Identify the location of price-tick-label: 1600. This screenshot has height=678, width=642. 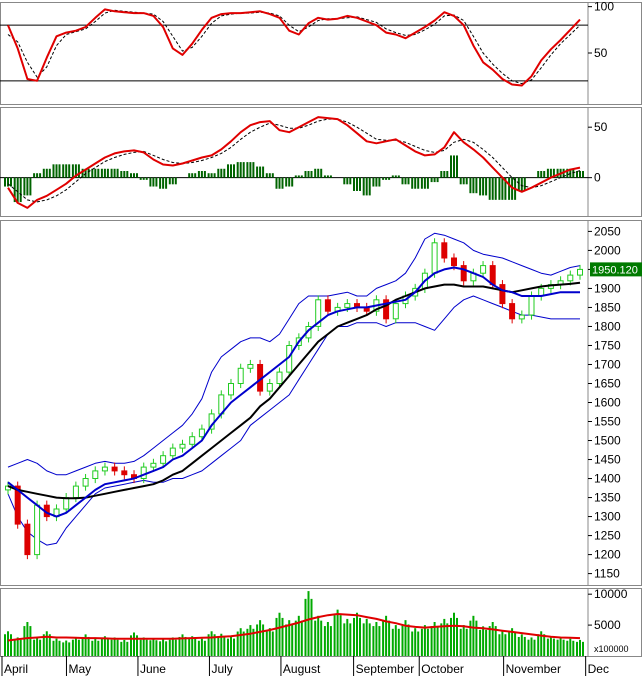
(607, 403).